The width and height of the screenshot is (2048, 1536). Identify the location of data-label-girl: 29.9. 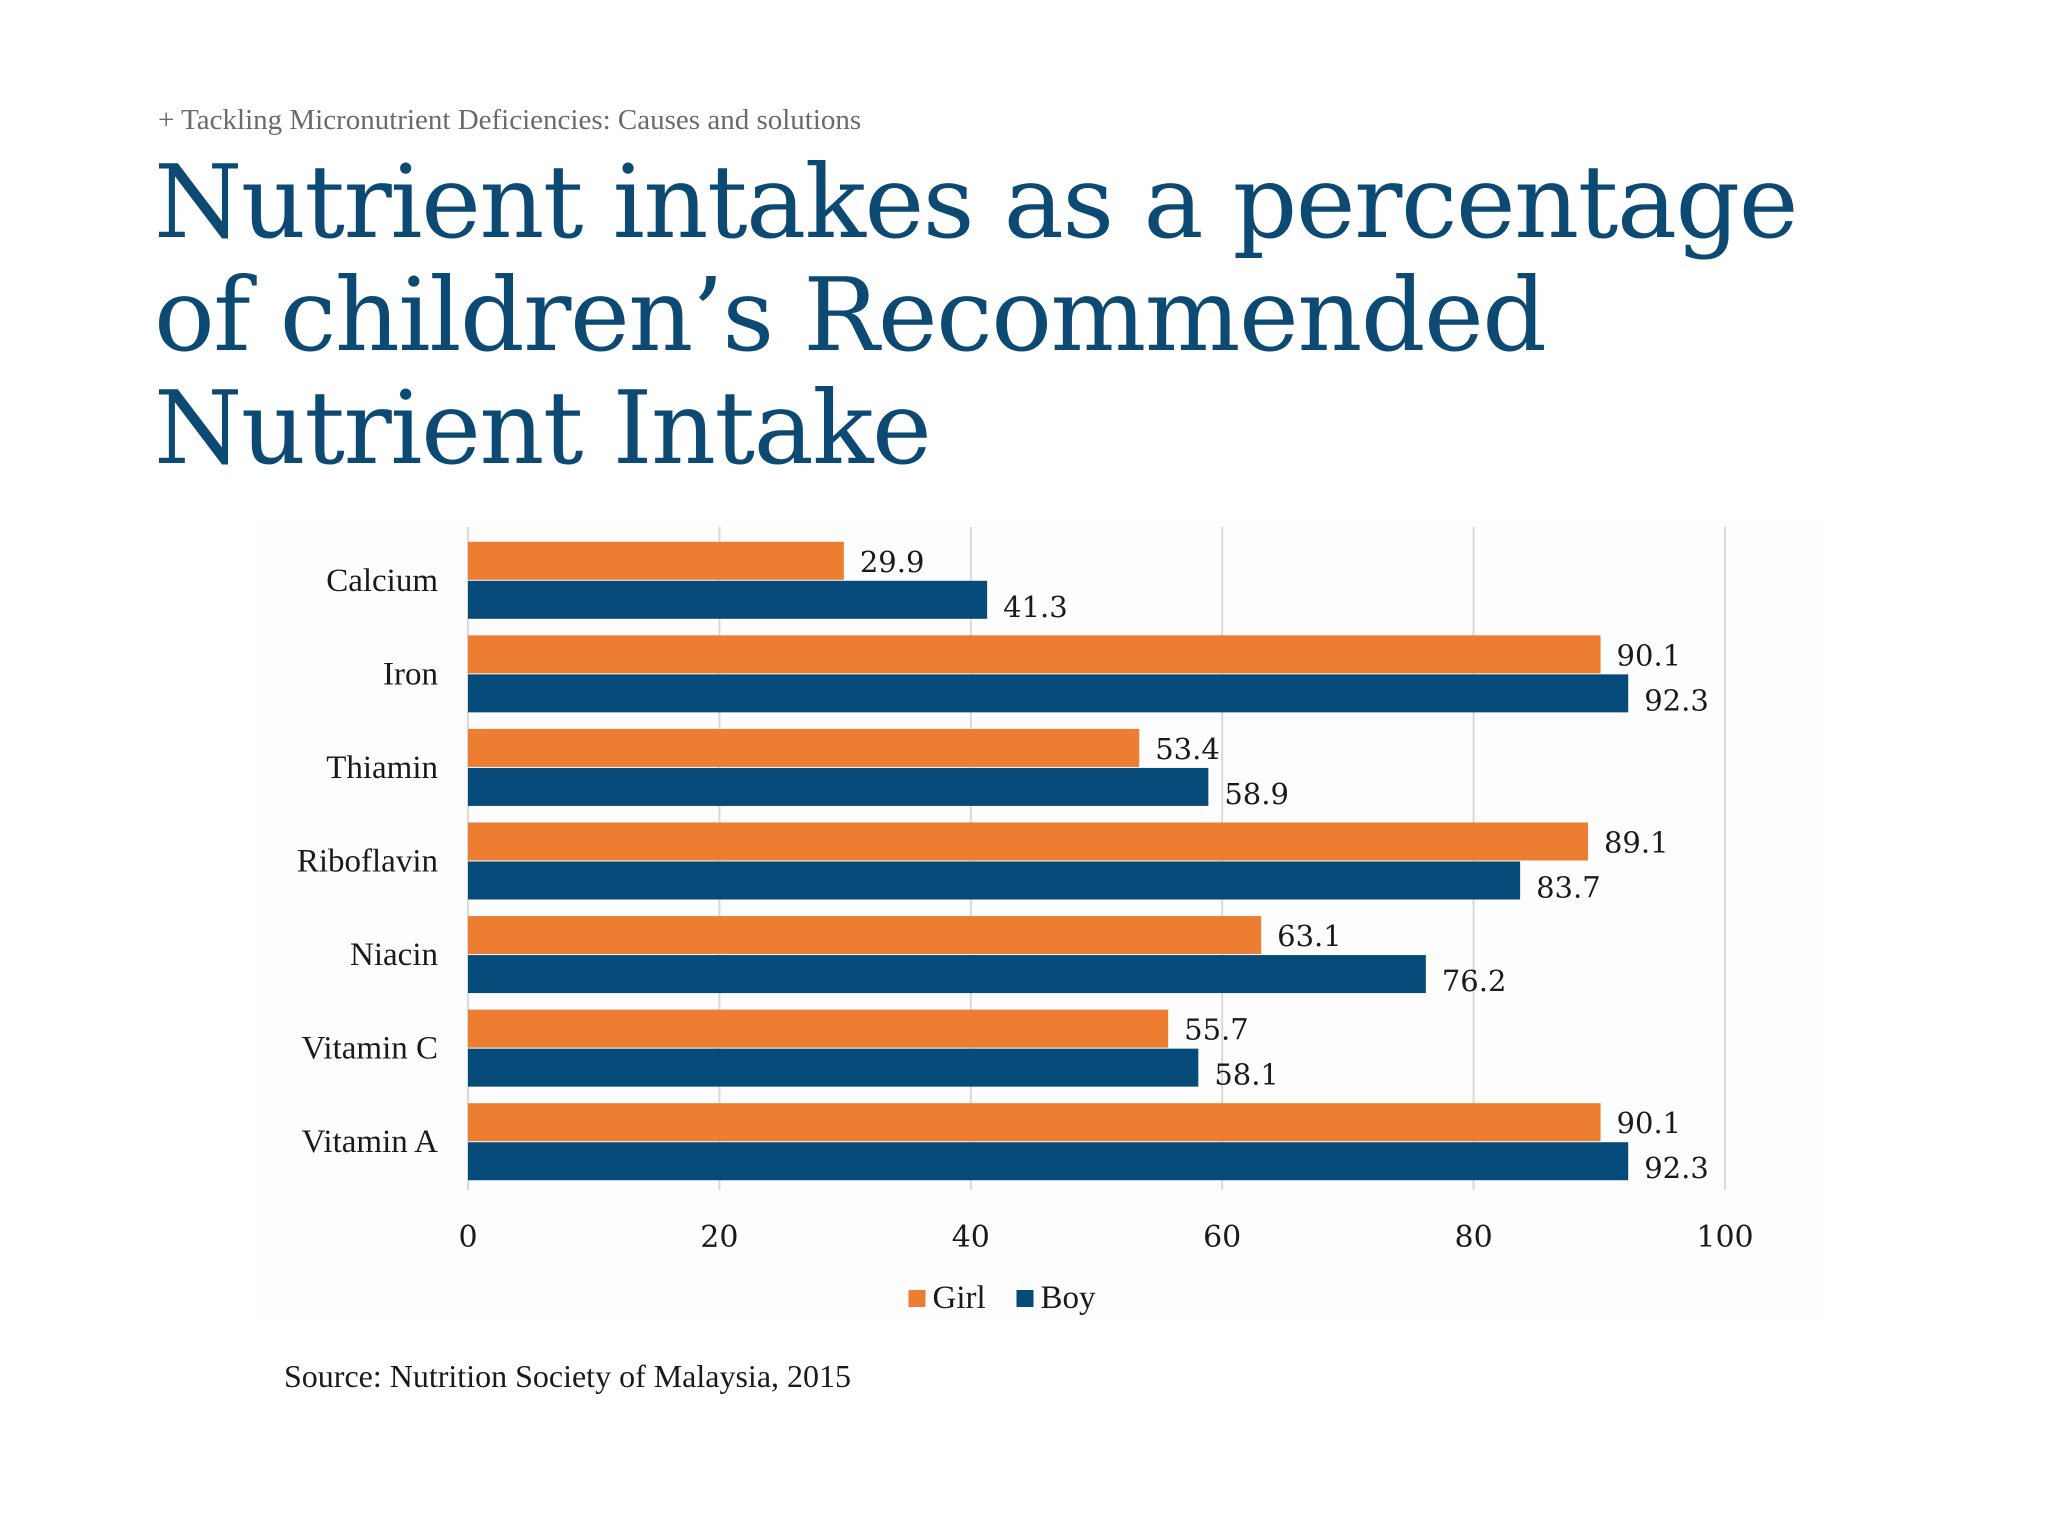
(892, 562).